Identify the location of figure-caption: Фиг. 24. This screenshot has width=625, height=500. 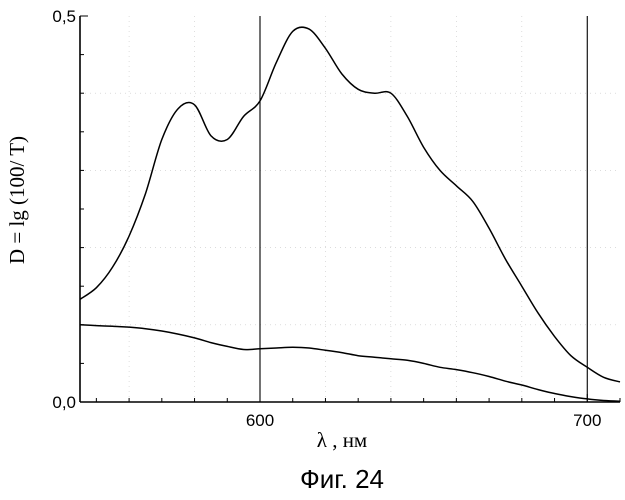
(342, 479).